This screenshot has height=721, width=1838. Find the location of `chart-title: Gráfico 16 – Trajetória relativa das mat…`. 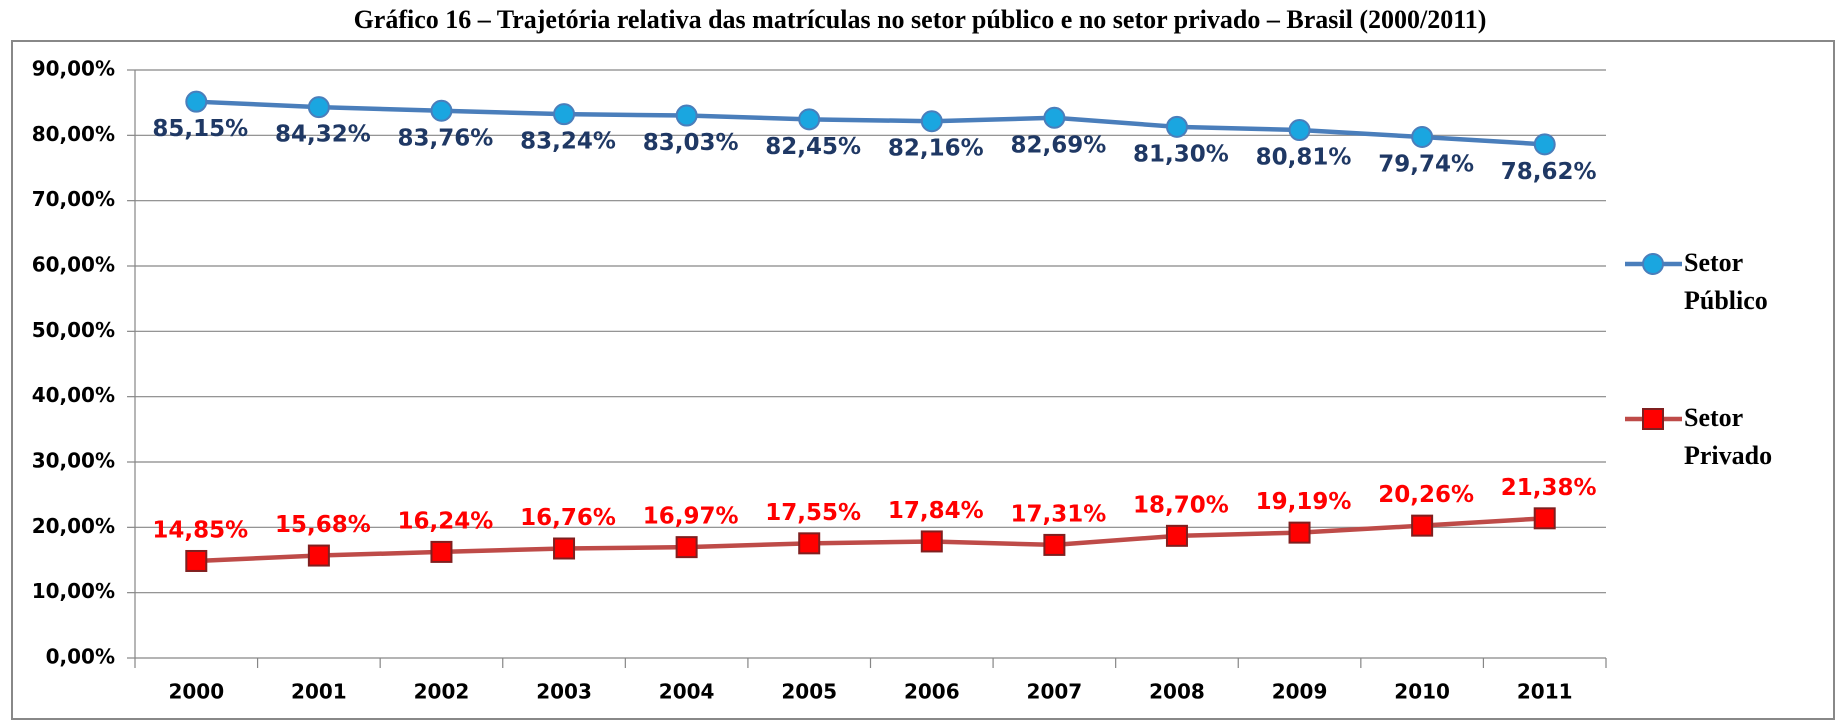

chart-title: Gráfico 16 – Trajetória relativa das mat… is located at coordinates (920, 19).